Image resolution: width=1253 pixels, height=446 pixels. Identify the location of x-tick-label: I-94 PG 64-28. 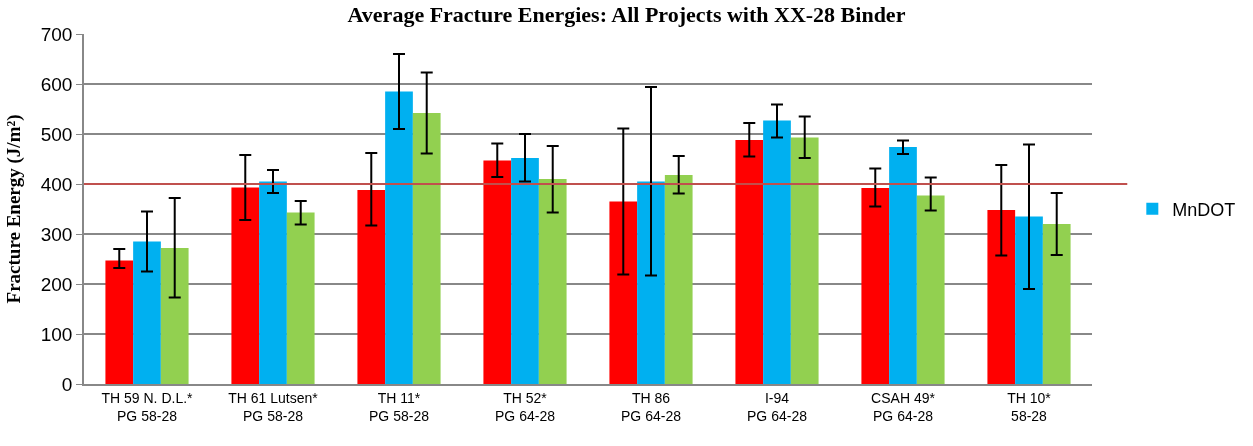
(777, 406).